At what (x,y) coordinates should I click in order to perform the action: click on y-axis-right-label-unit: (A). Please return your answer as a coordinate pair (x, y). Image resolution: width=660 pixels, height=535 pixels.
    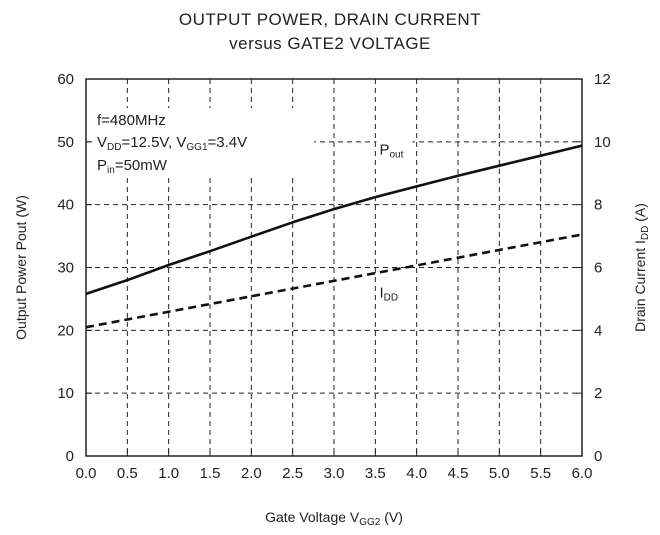
    Looking at the image, I should click on (640, 214).